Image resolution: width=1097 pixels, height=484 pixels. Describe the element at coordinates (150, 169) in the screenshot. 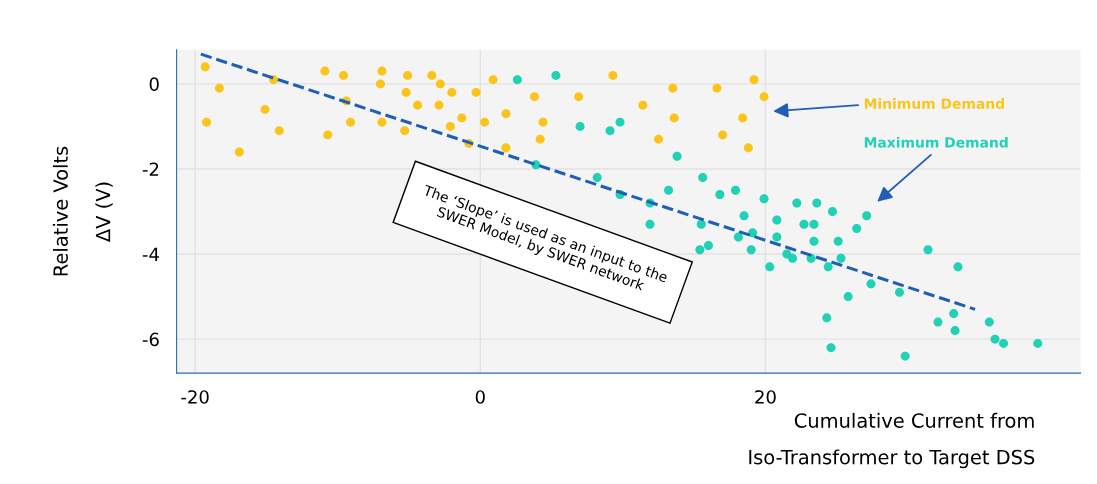

I see `y-tick-label: -2` at that location.